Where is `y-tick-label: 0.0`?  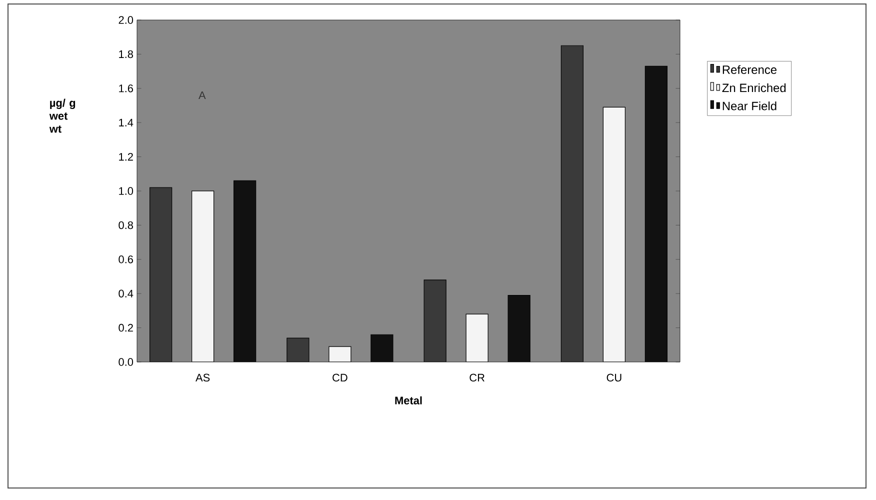
y-tick-label: 0.0 is located at coordinates (126, 362).